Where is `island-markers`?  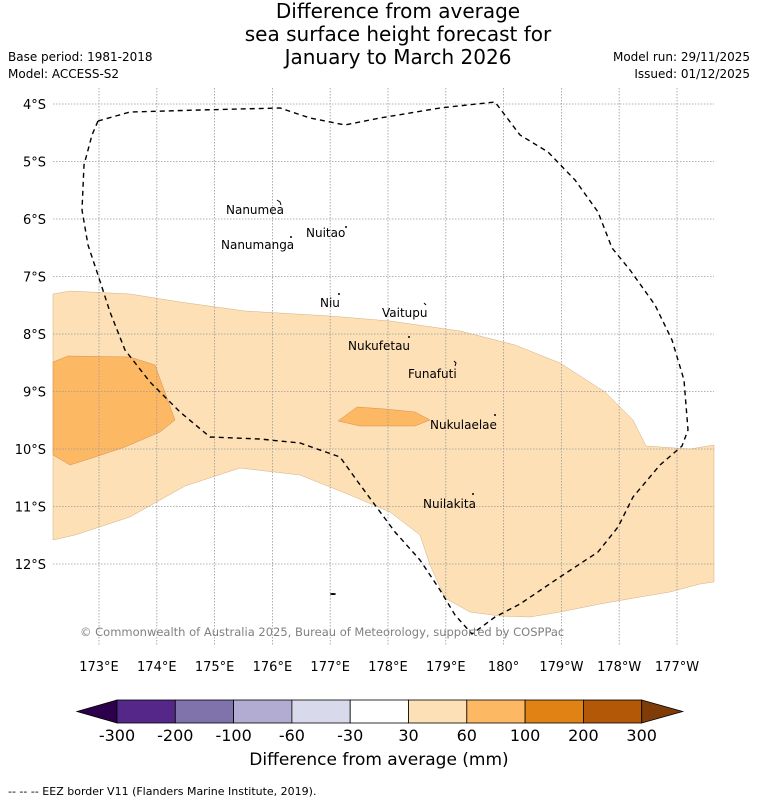
island-markers is located at coordinates (386, 397).